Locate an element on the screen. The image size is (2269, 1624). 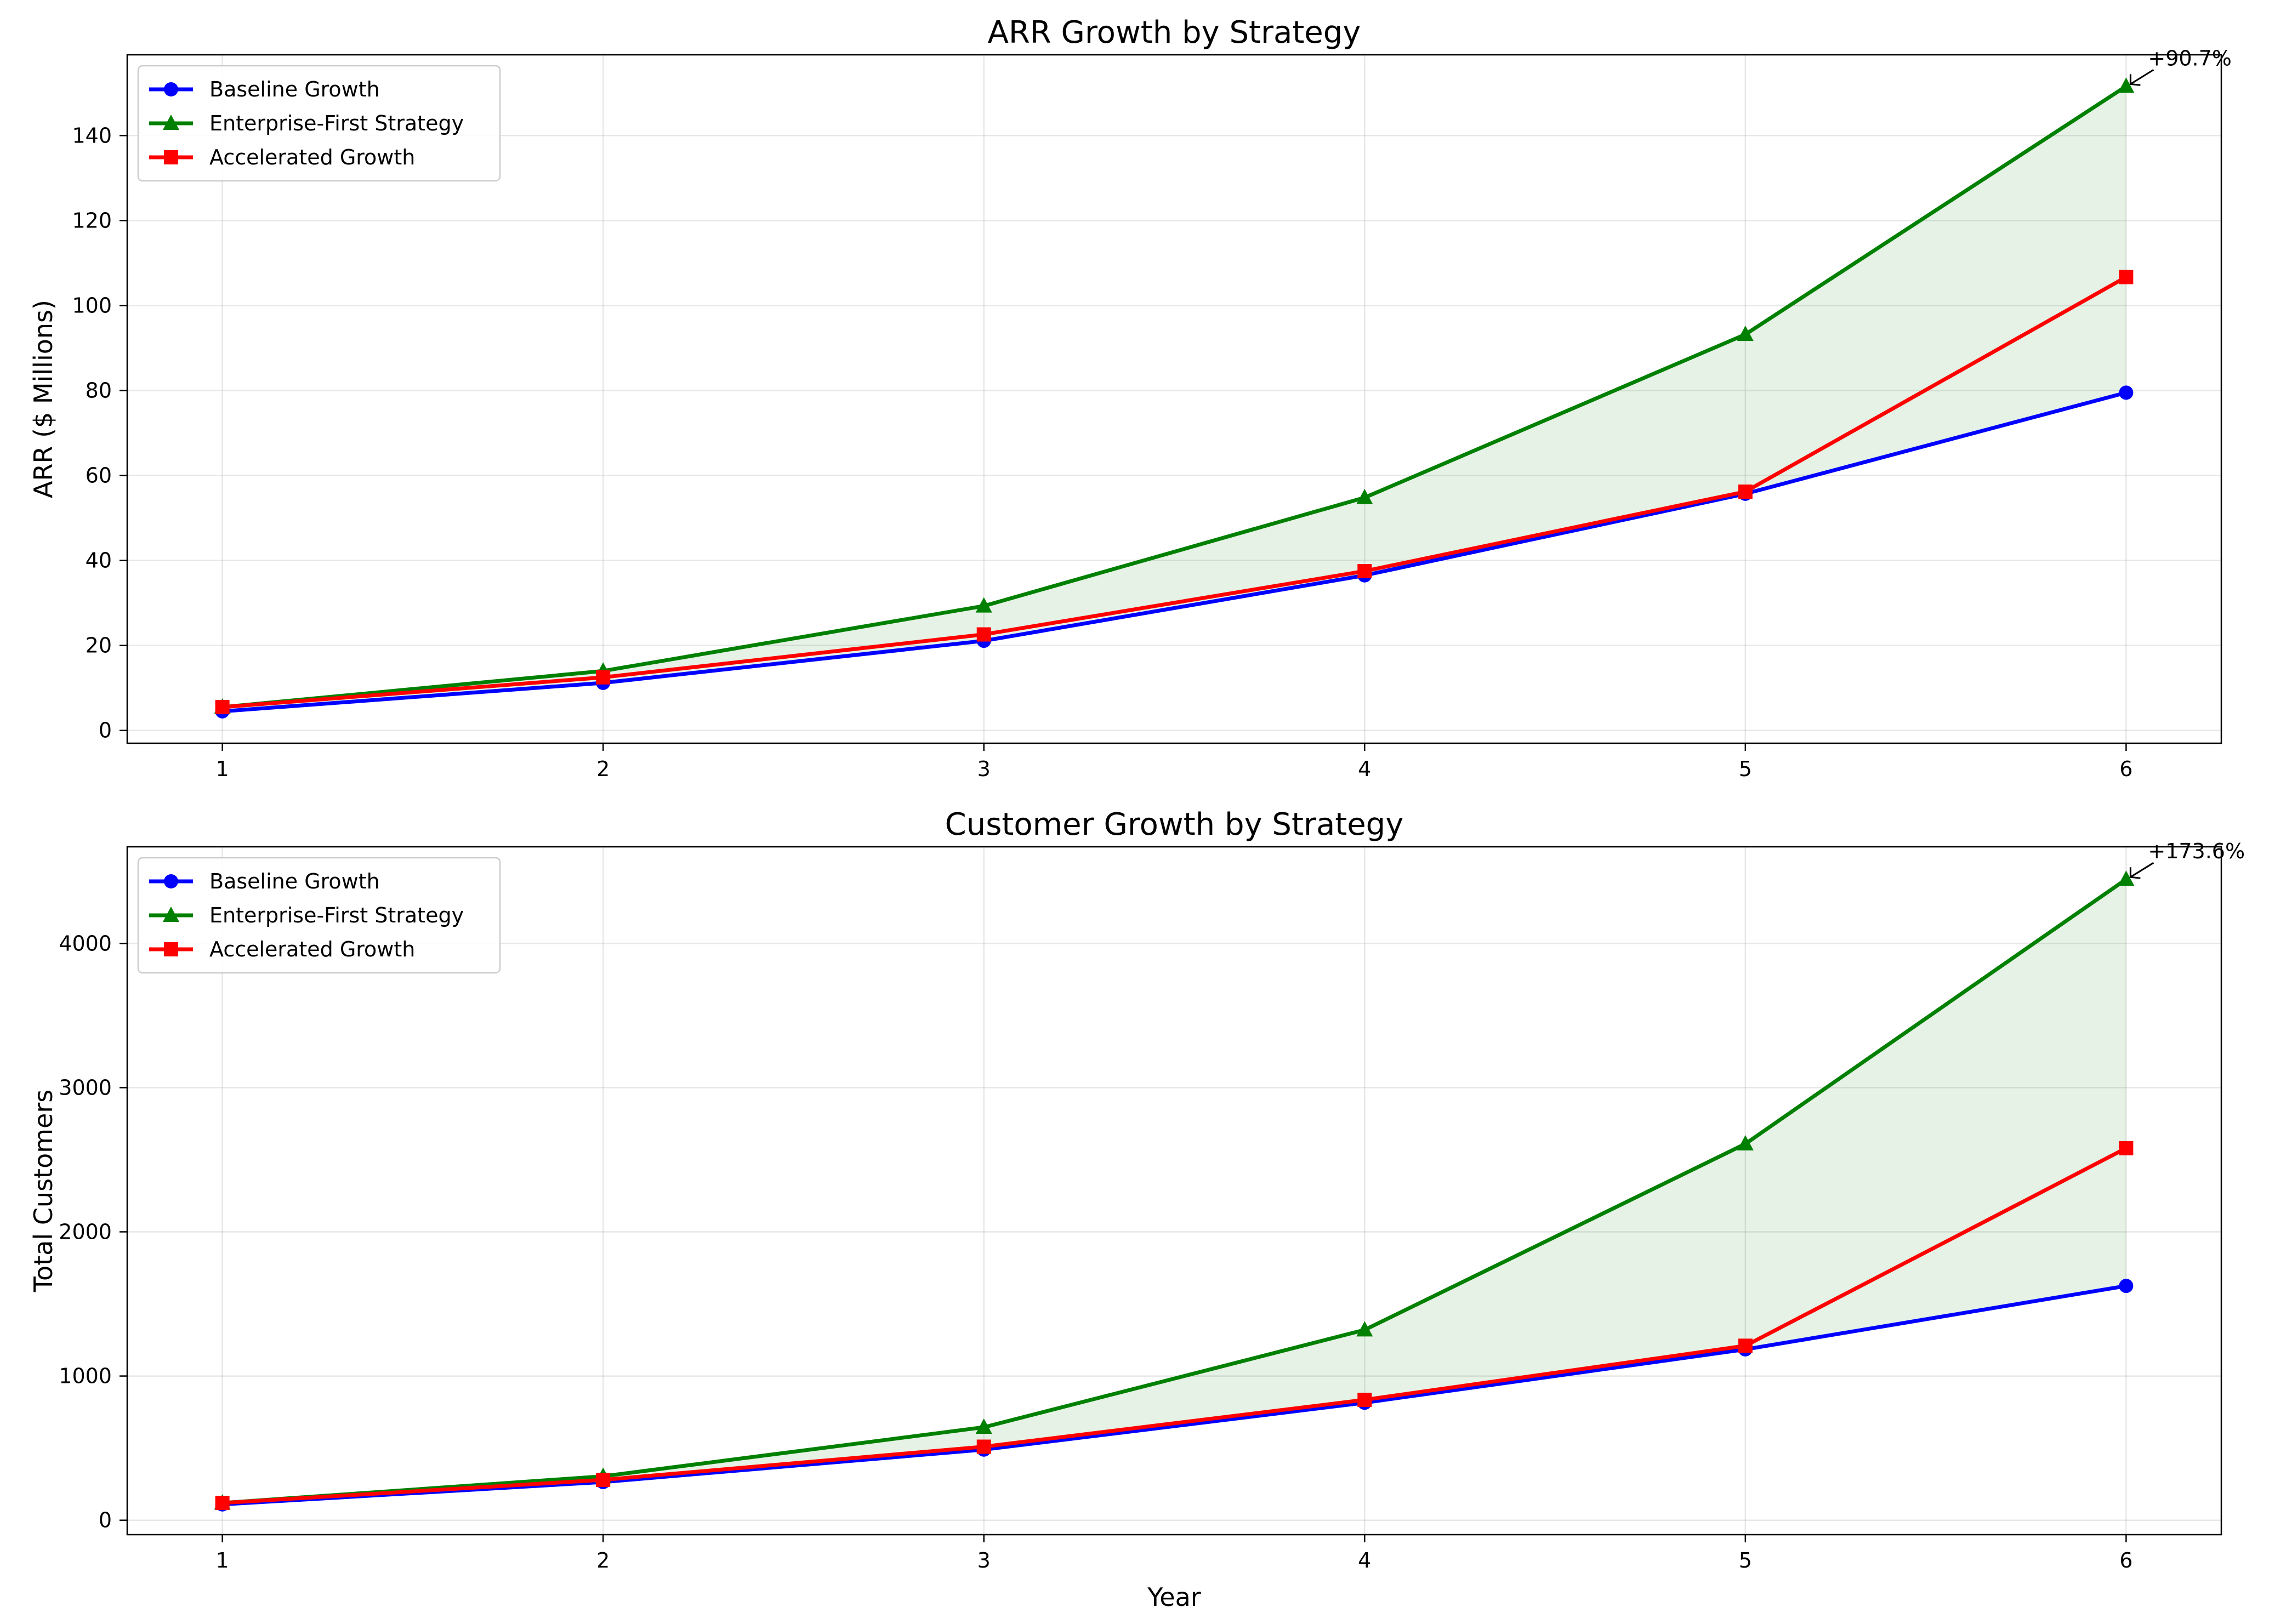
chart1-x-axis-label: Year is located at coordinates (1174, 1597).